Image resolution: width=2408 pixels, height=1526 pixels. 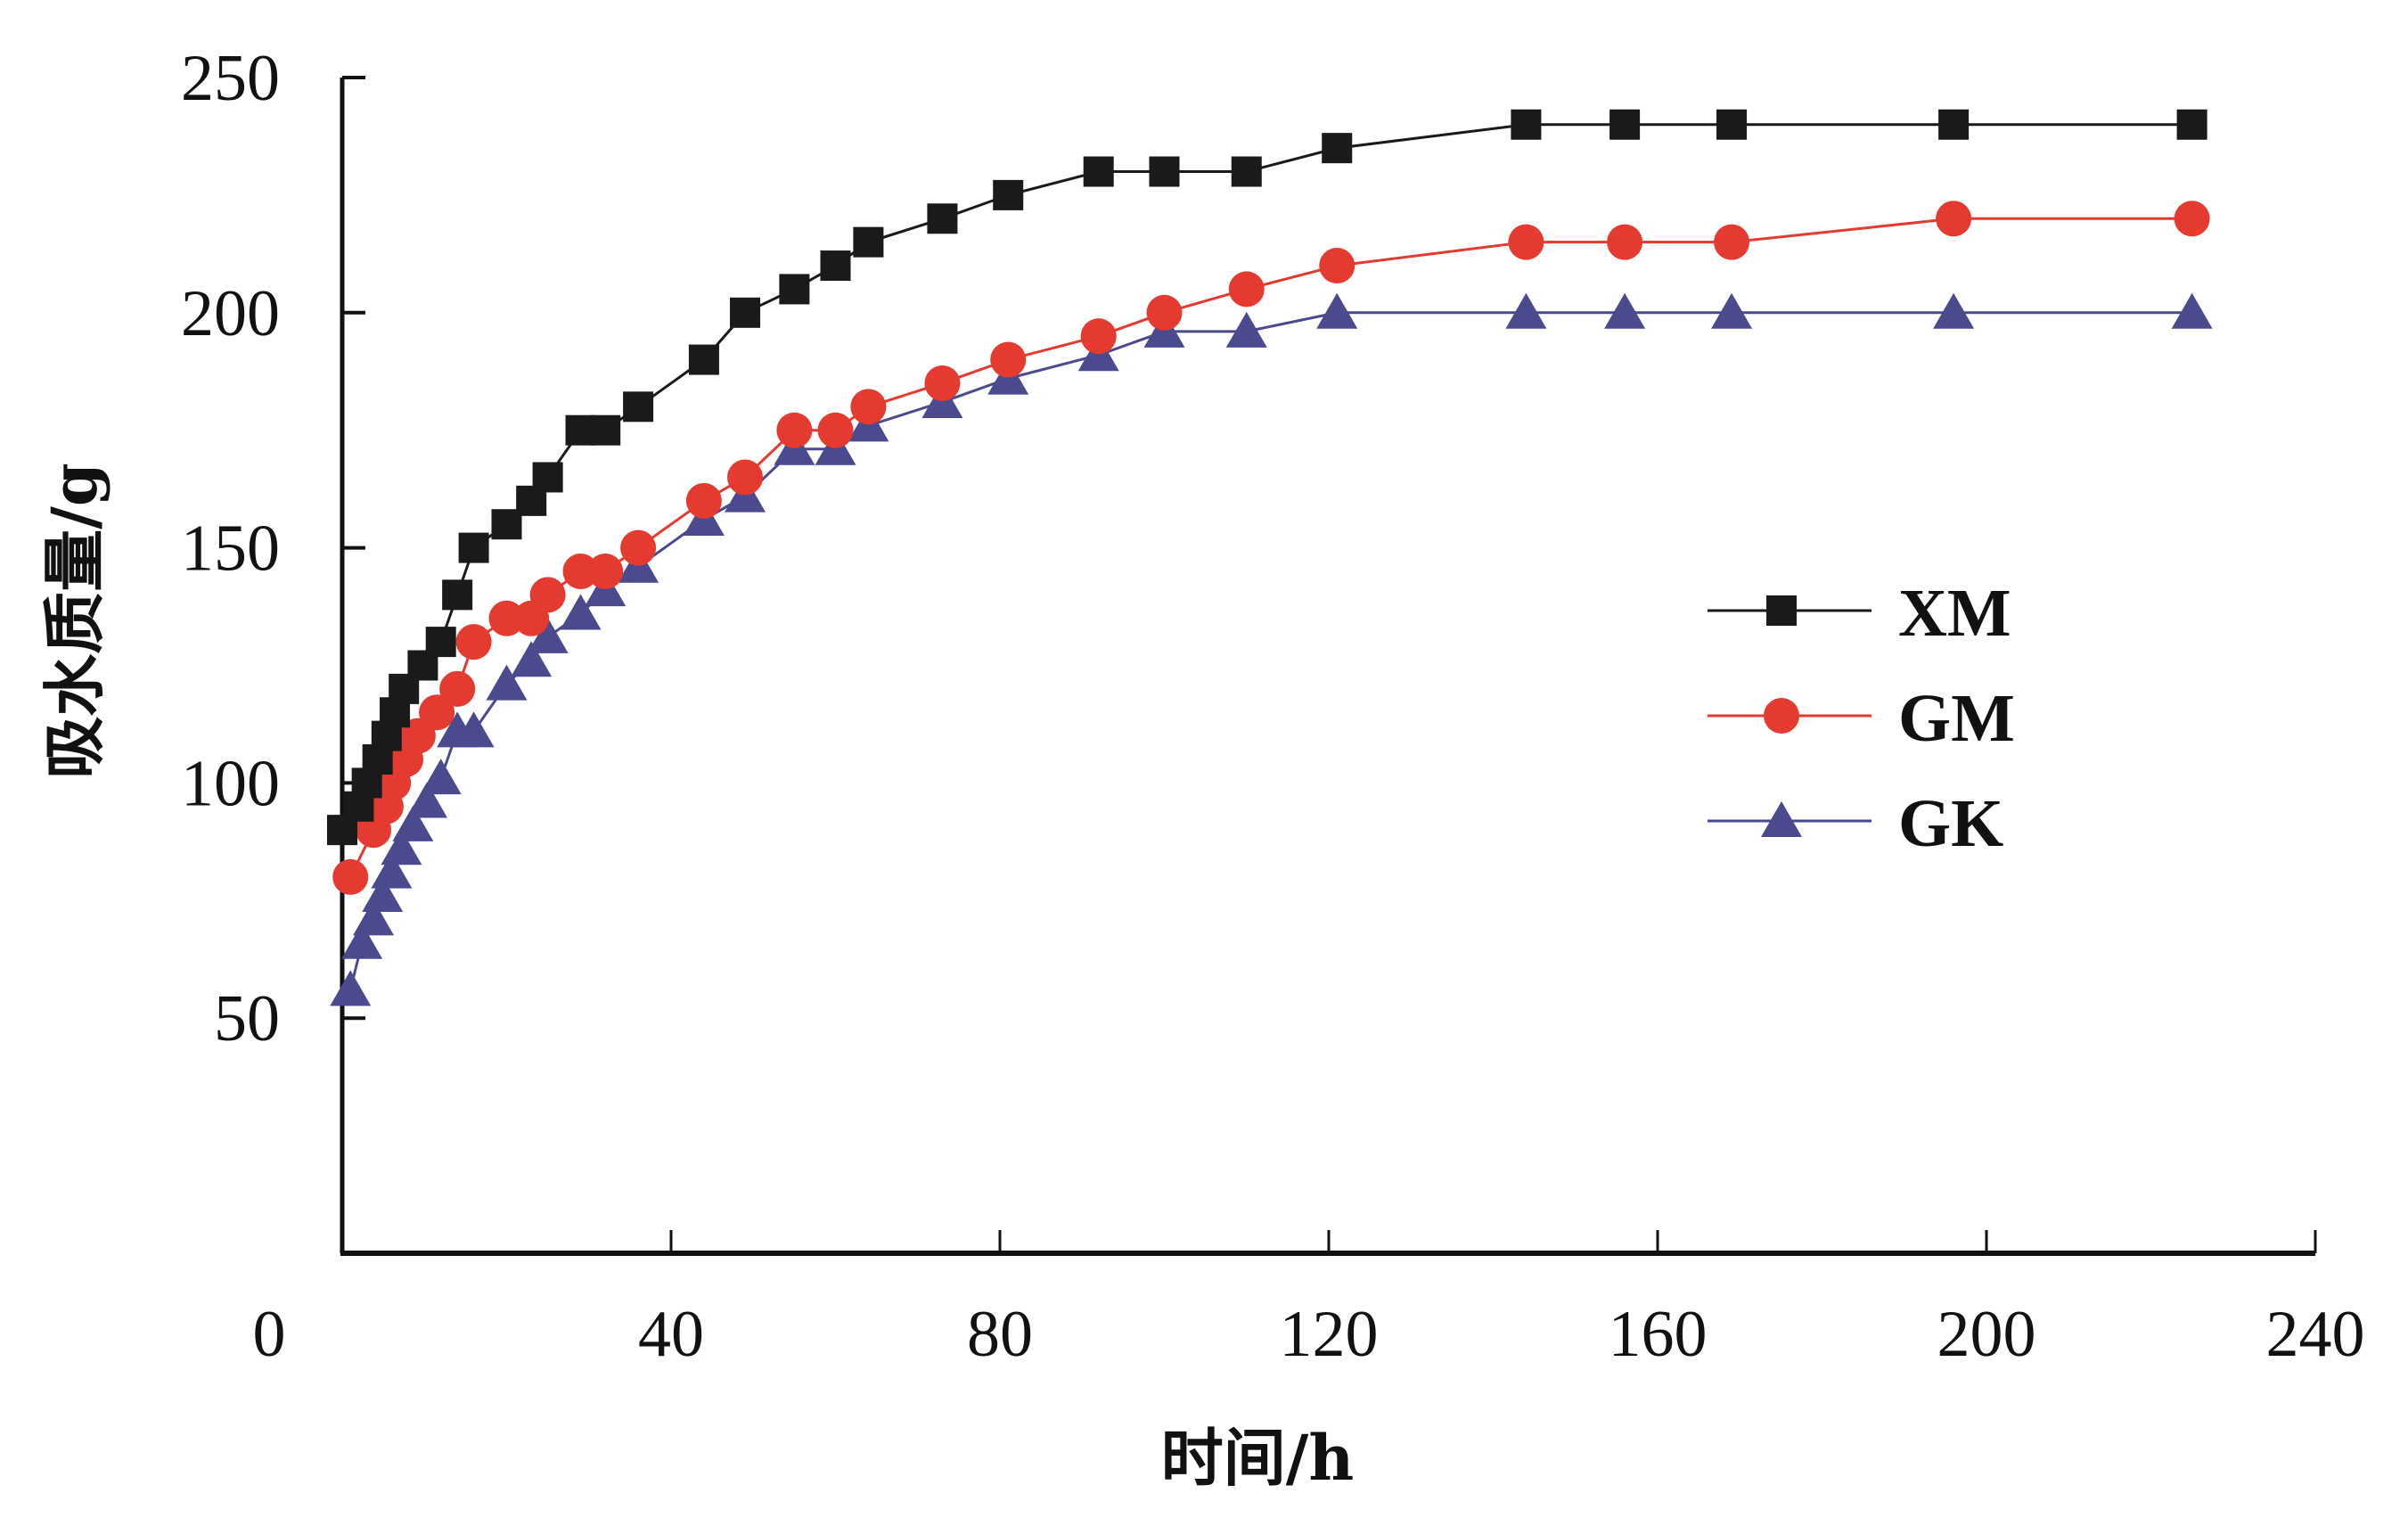 What do you see at coordinates (230, 783) in the screenshot?
I see `y-tick-label: 100` at bounding box center [230, 783].